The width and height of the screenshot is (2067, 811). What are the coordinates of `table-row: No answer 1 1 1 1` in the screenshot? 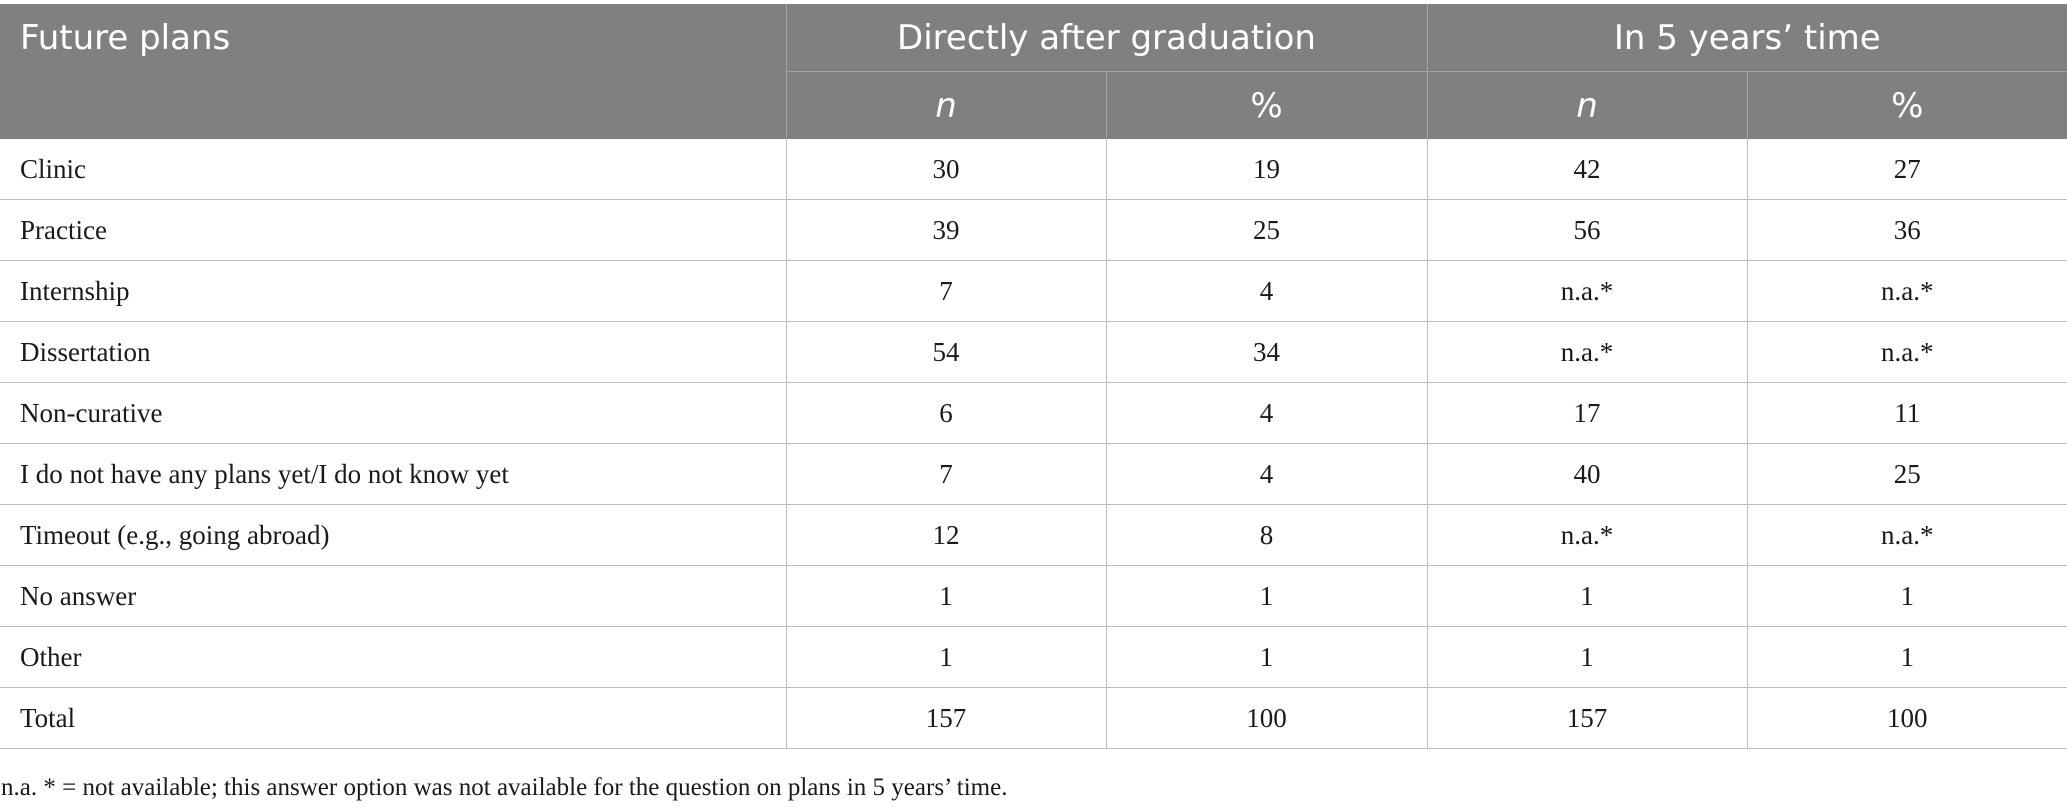 It's located at (1033, 596).